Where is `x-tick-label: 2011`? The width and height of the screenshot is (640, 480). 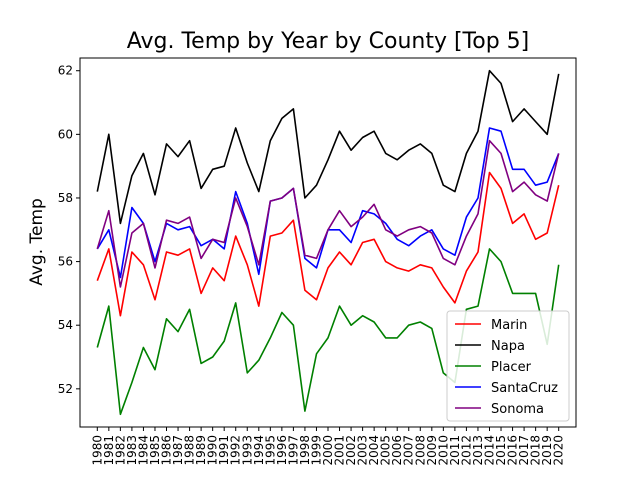
x-tick-label: 2011 is located at coordinates (455, 450).